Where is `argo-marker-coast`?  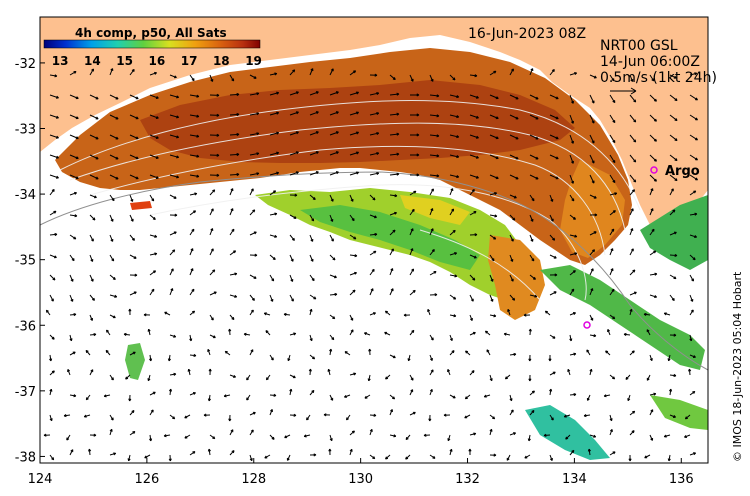 argo-marker-coast is located at coordinates (654, 170).